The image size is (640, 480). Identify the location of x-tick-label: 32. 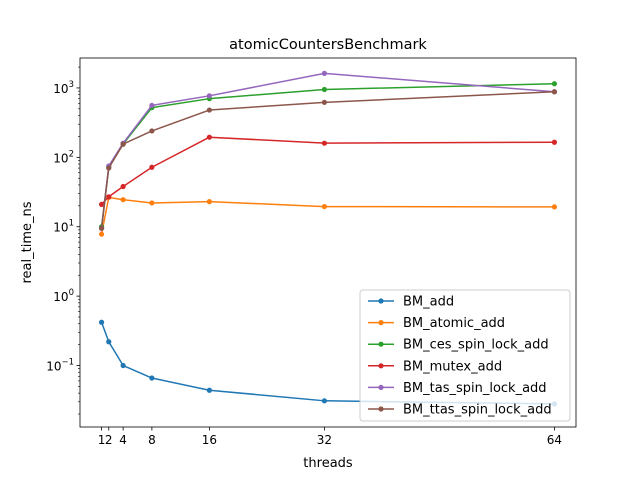
(324, 440).